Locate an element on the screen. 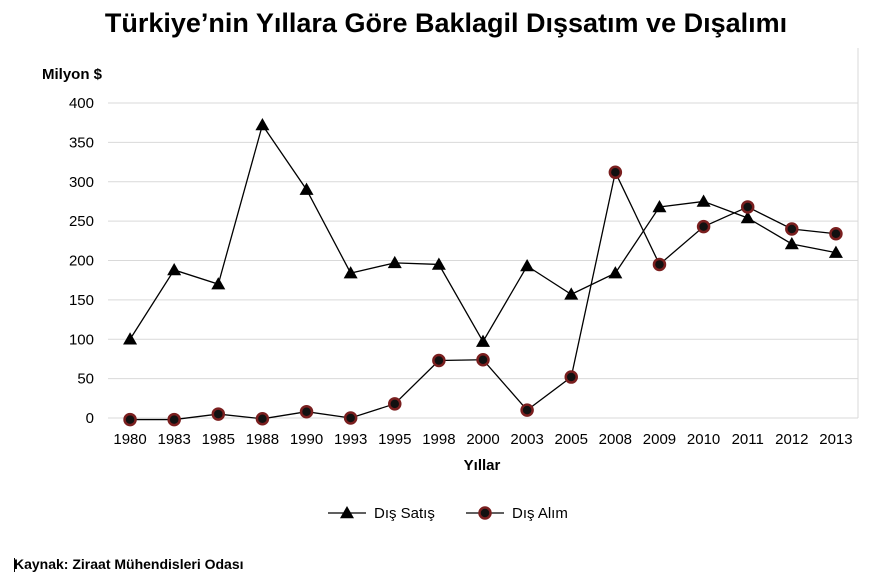  x-tick-label: 1980 is located at coordinates (129, 439).